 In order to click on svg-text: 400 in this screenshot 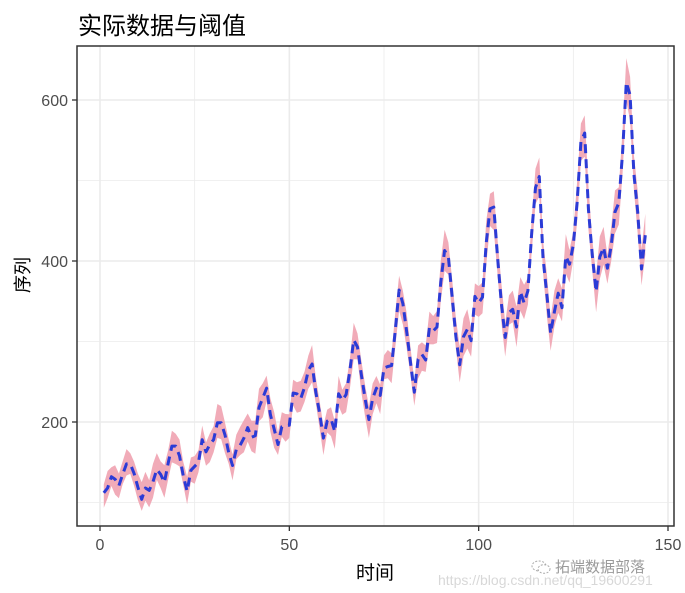, I will do `click(54, 262)`.